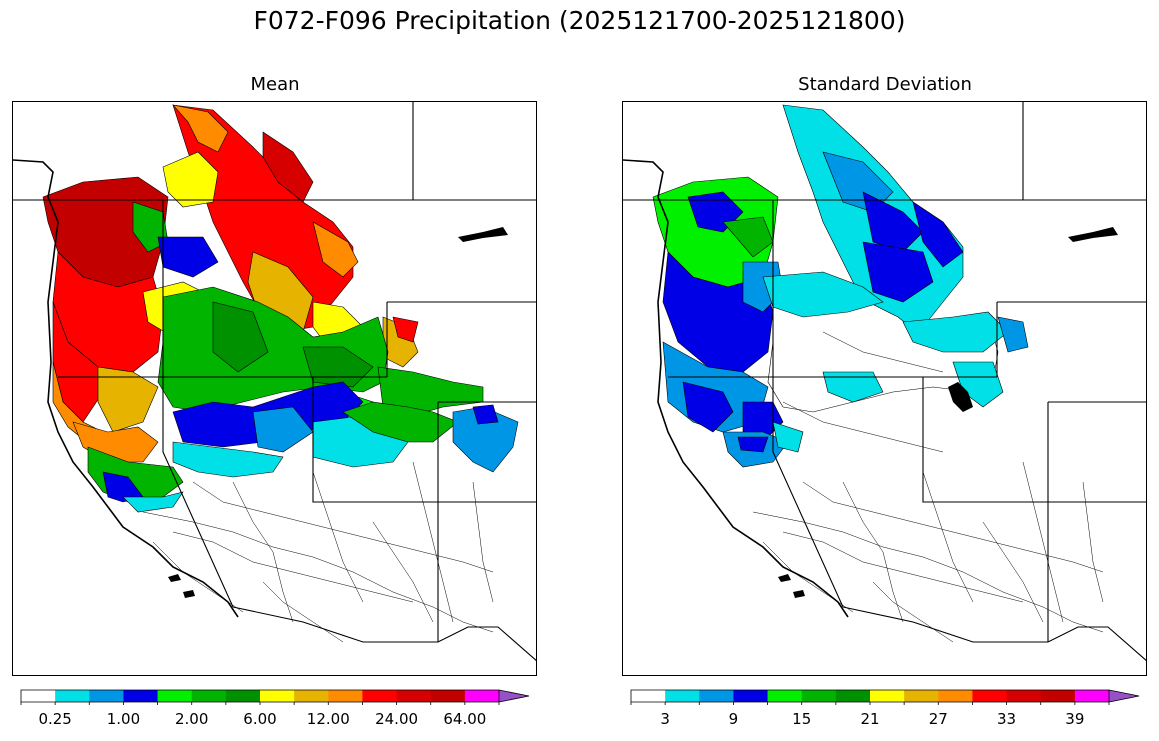 The image size is (1159, 741). Describe the element at coordinates (784, 578) in the screenshot. I see `island-1-sd` at that location.